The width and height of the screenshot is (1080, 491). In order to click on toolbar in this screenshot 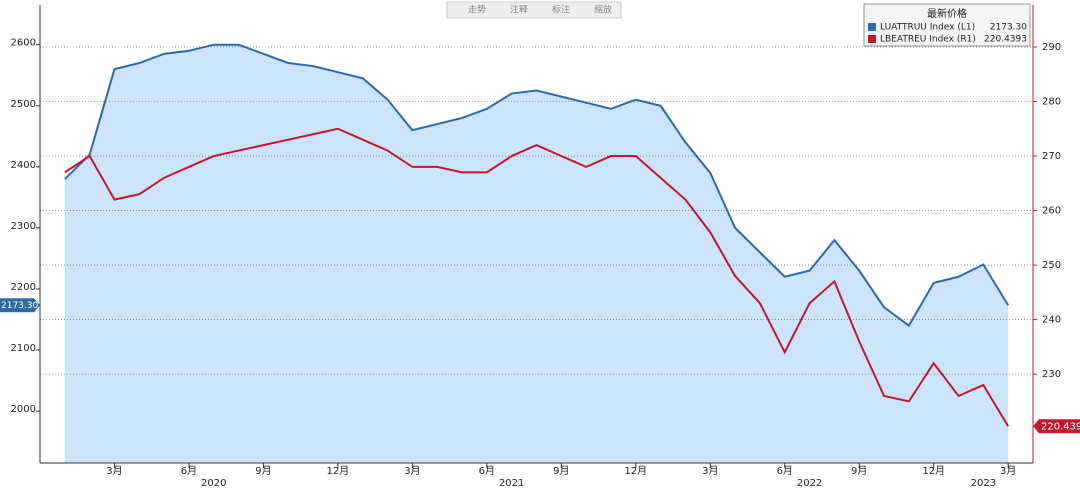, I will do `click(534, 10)`.